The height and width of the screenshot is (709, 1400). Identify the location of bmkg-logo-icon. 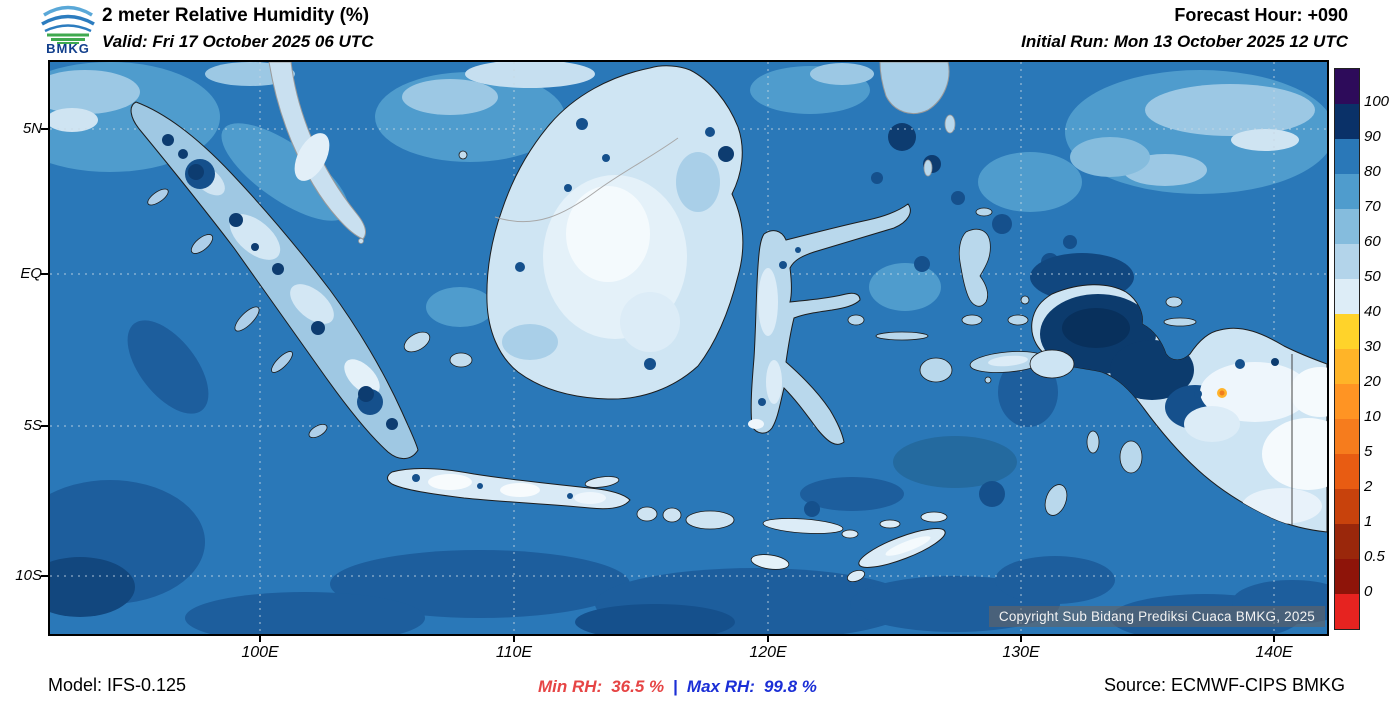
(68, 31).